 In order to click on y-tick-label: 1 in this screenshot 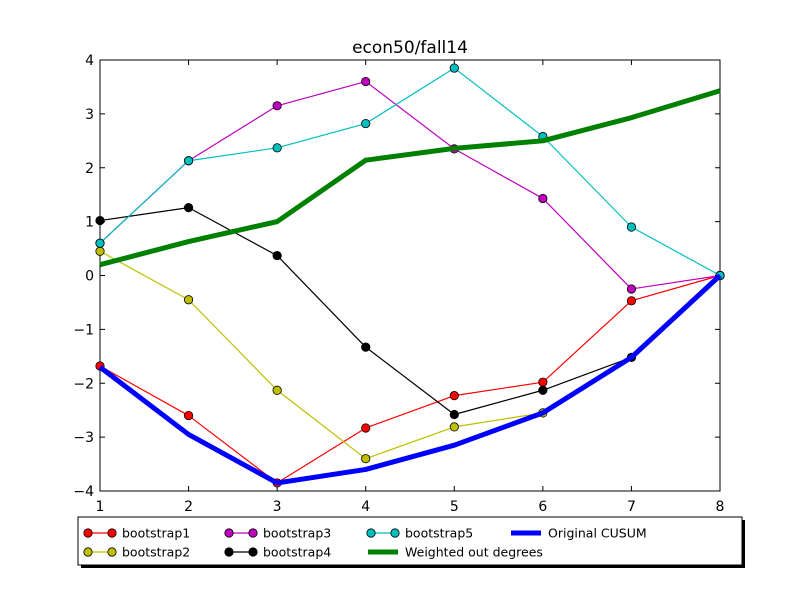, I will do `click(89, 223)`.